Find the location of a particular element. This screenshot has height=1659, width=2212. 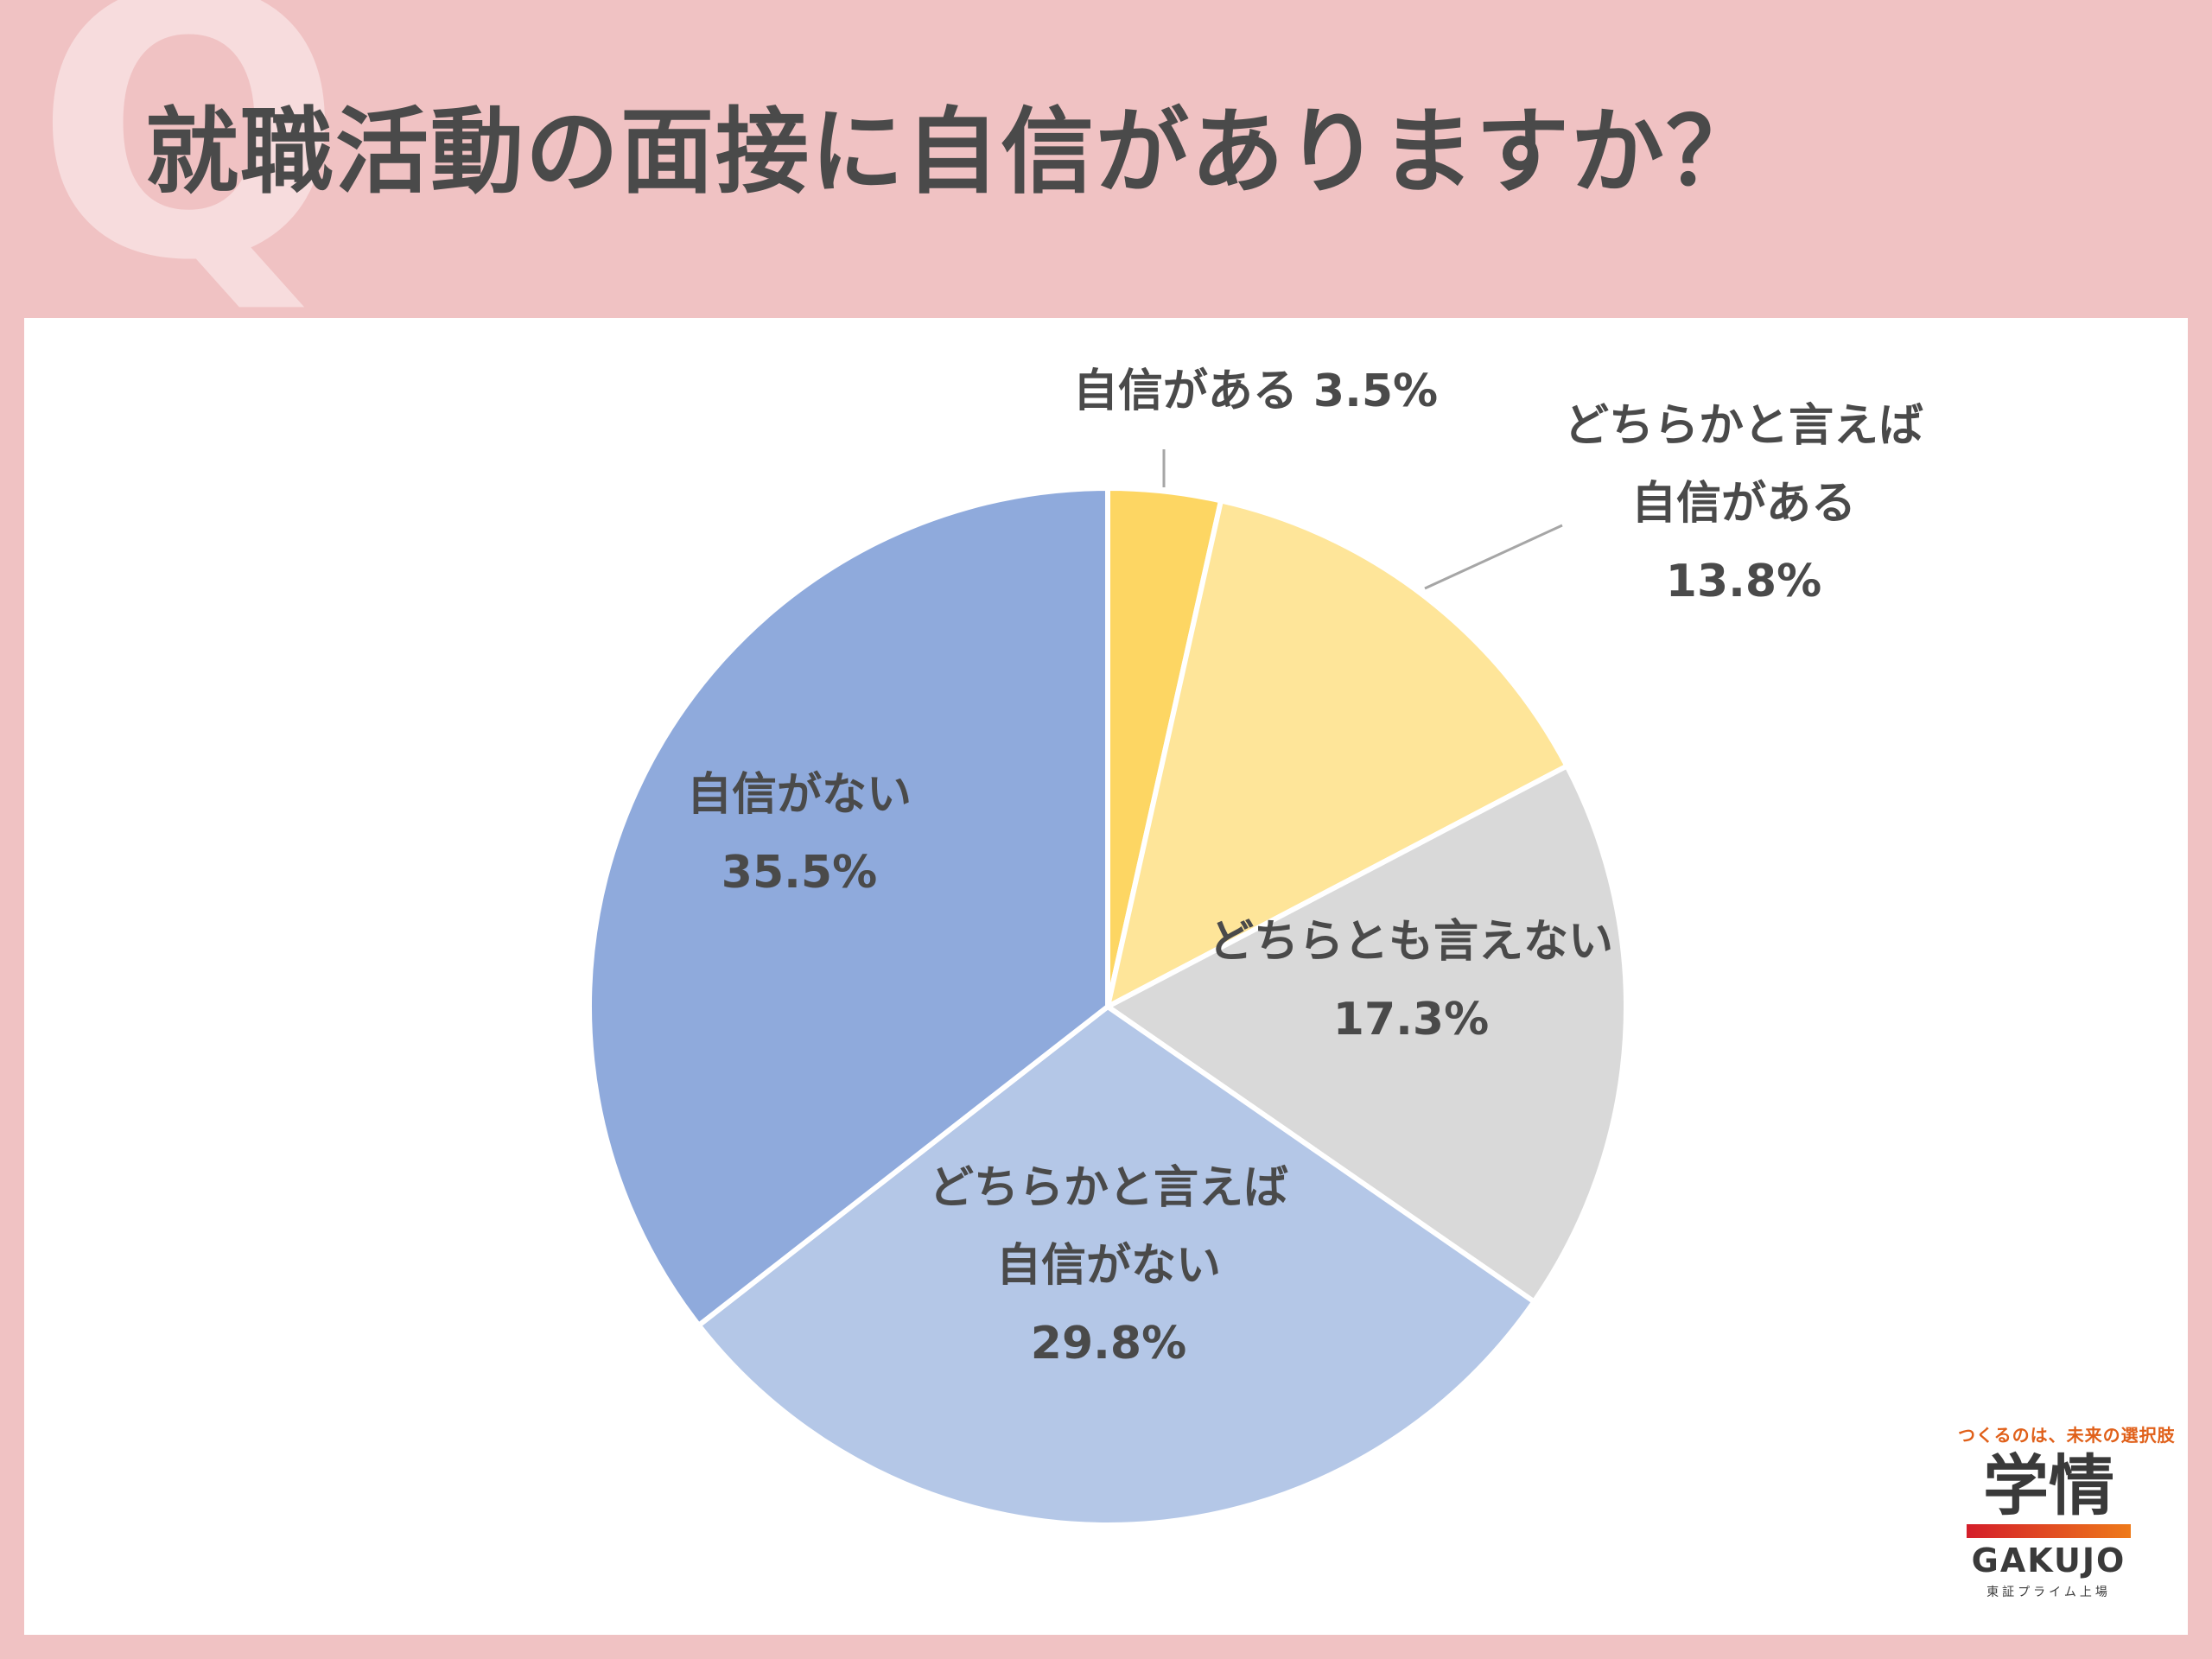

logo-tagline: つくるのは、未来の選択肢 is located at coordinates (2067, 1435).